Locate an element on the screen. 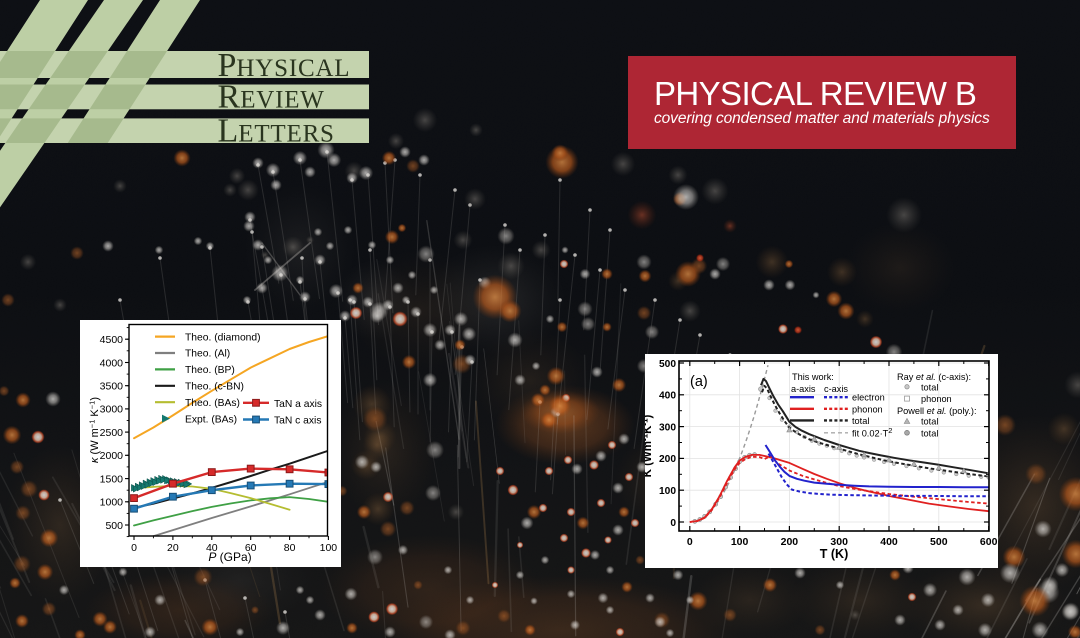 Image resolution: width=1080 pixels, height=638 pixels. svg-text: 2000 is located at coordinates (112, 456).